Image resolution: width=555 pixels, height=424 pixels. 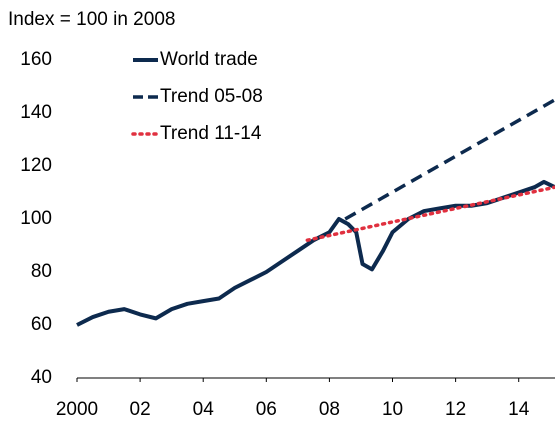 I want to click on x-tick-label: 04, so click(x=204, y=409).